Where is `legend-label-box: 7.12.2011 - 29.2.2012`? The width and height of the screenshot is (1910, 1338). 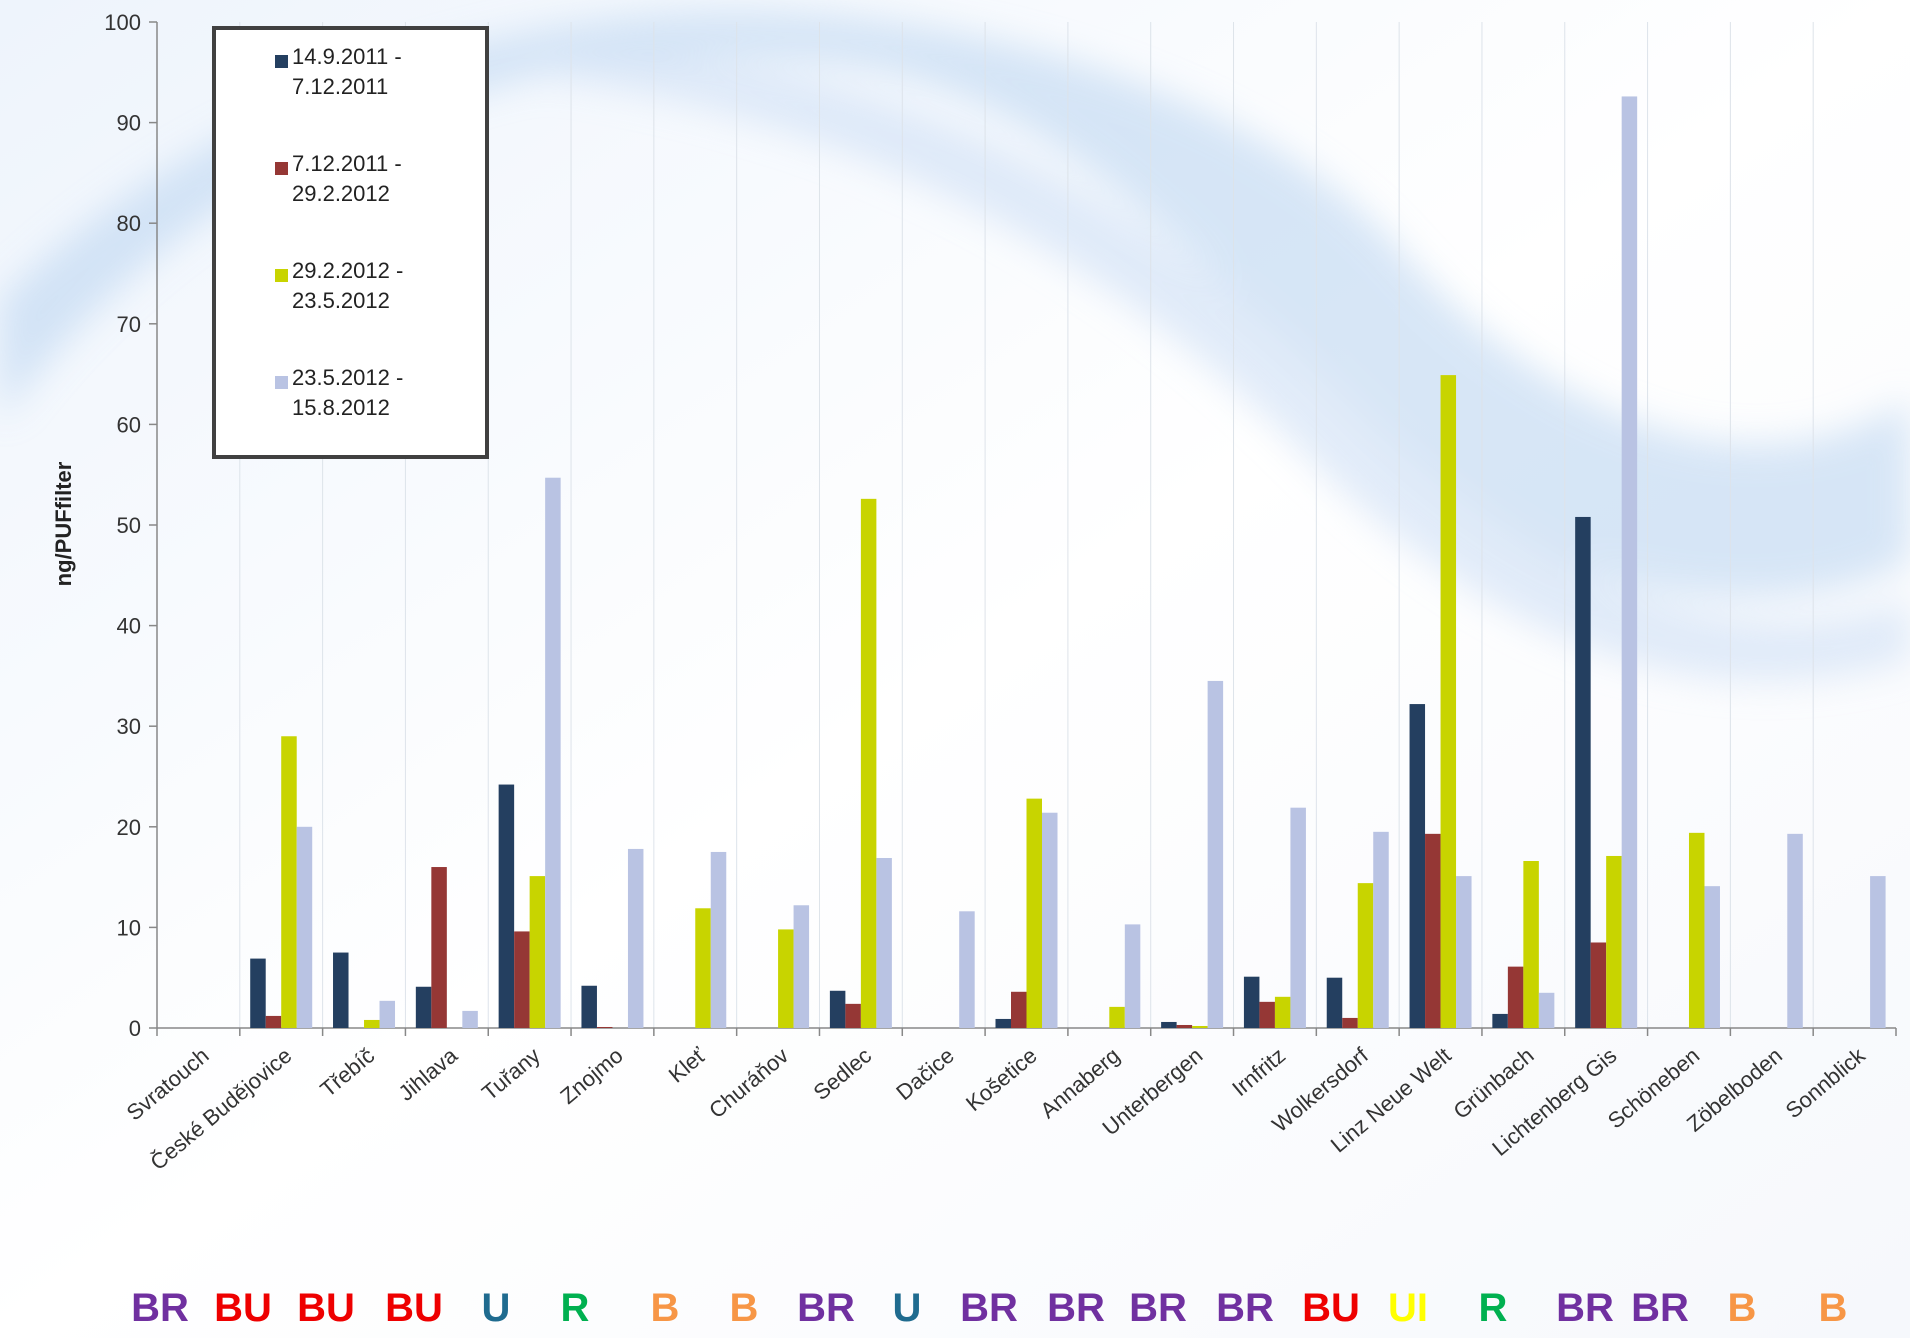
legend-label-box: 7.12.2011 - 29.2.2012 is located at coordinates (347, 178).